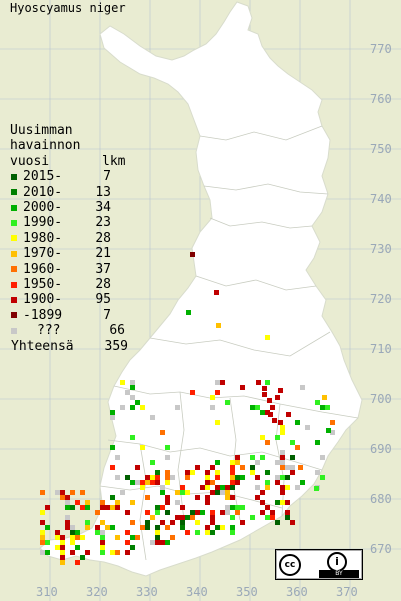 The width and height of the screenshot is (401, 601). I want to click on y-axis-label: 740, so click(381, 199).